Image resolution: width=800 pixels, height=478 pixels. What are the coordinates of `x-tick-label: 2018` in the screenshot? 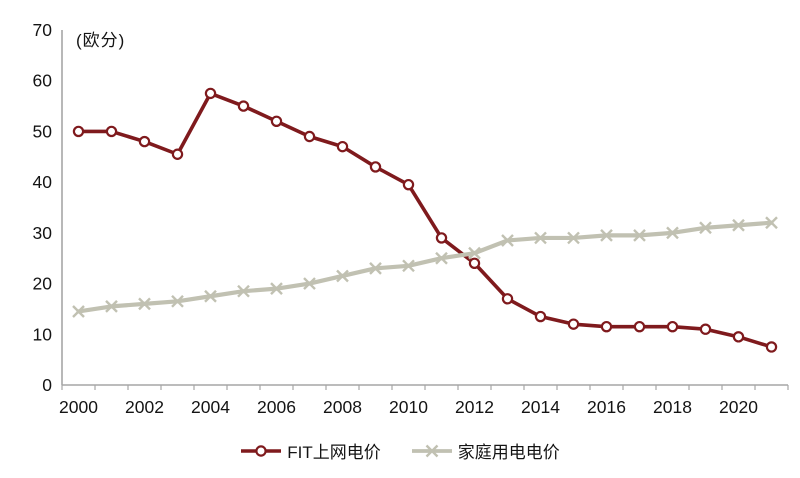 It's located at (672, 407).